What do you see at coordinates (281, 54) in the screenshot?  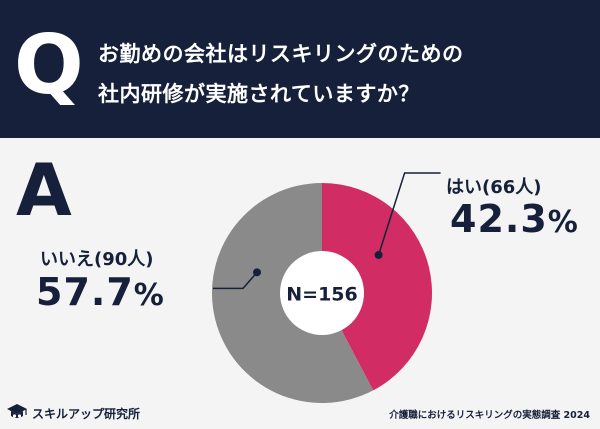 I see `question-line-1: お勤めの会社はリスキリングのための` at bounding box center [281, 54].